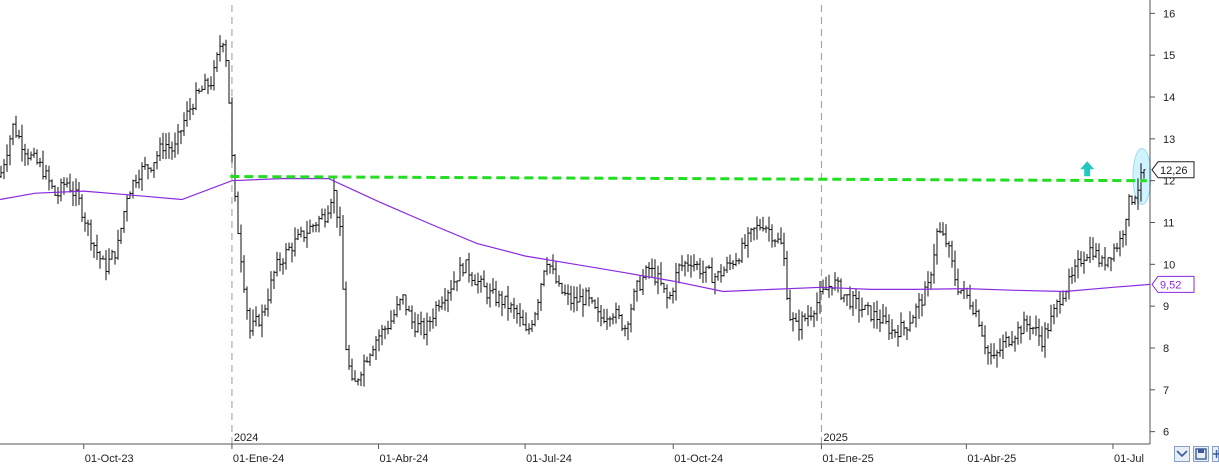 Image resolution: width=1219 pixels, height=470 pixels. I want to click on help-button, so click(1182, 454).